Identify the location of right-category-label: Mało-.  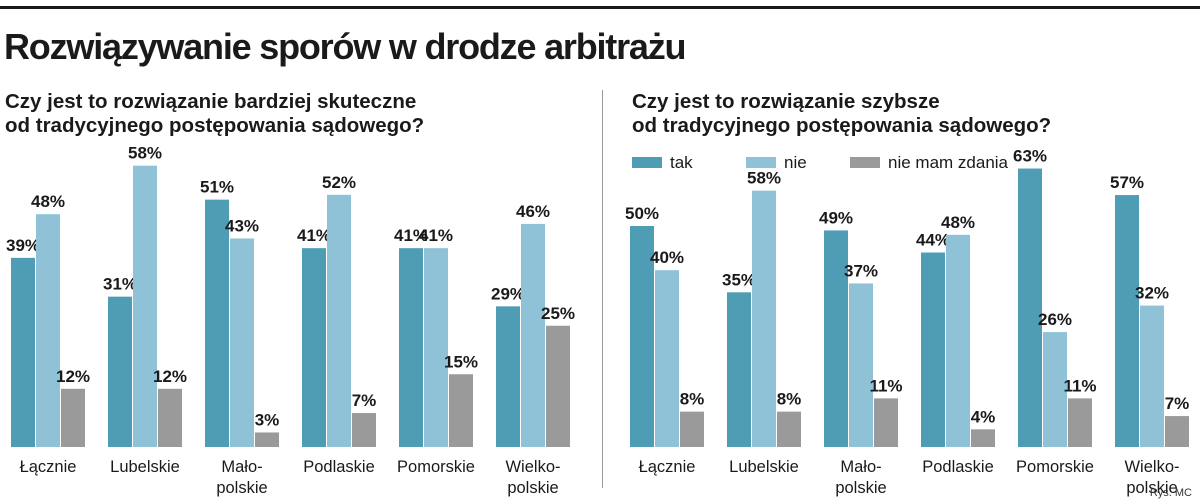
(860, 467).